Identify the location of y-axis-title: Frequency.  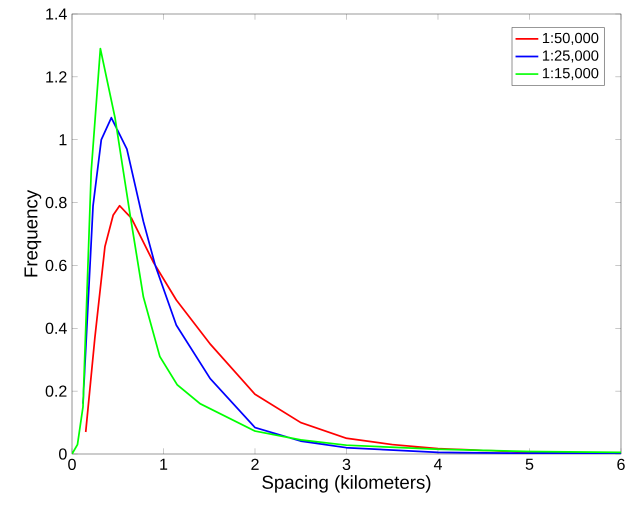
(33, 233).